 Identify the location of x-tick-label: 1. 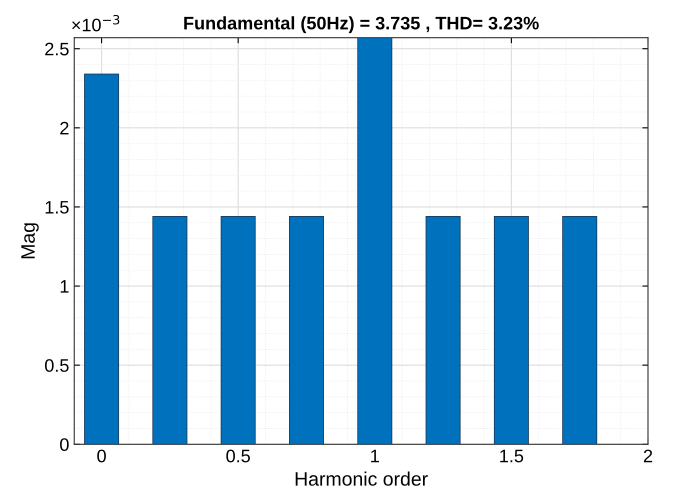
(375, 456).